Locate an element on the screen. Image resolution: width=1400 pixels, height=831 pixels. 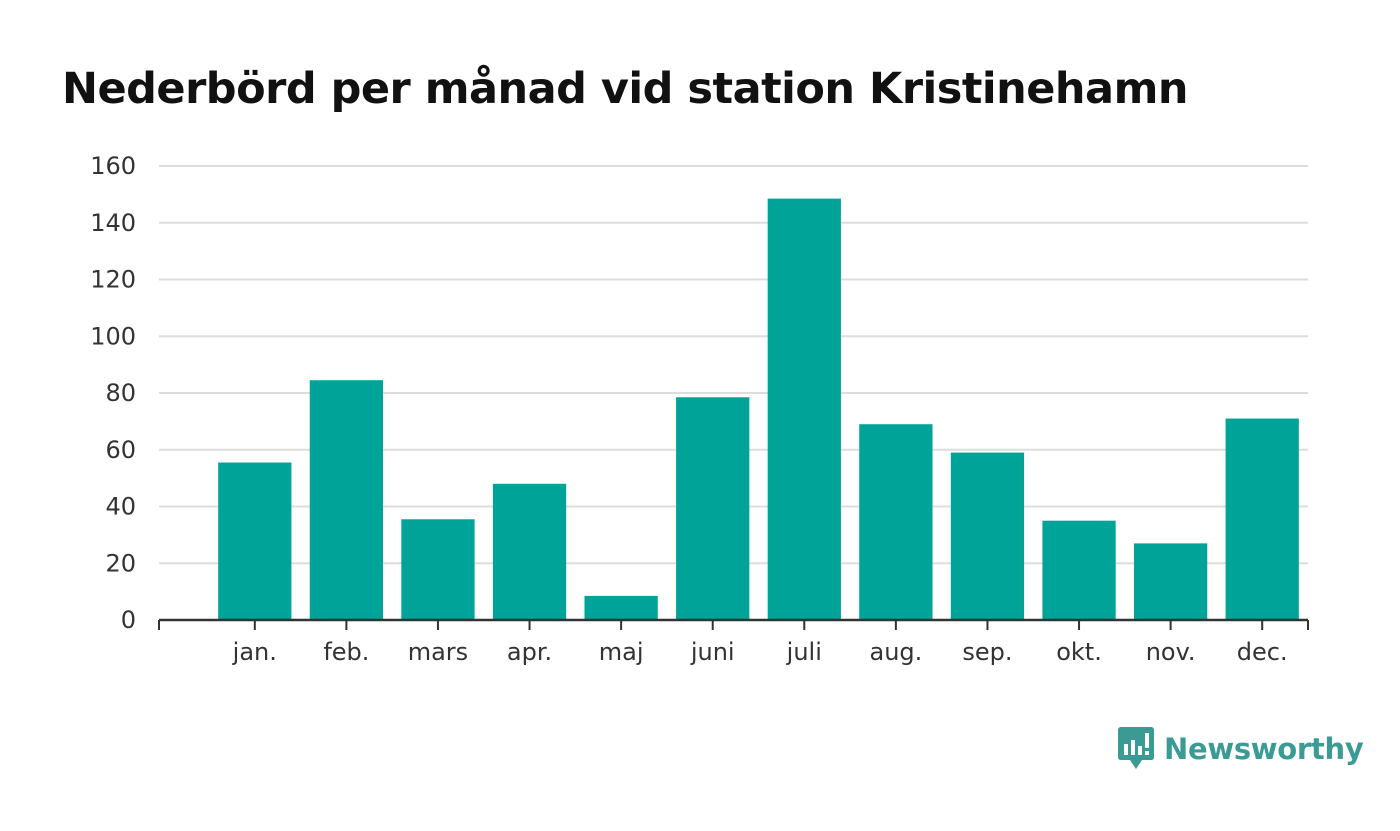
newsworthy-logo-icon is located at coordinates (1136, 748).